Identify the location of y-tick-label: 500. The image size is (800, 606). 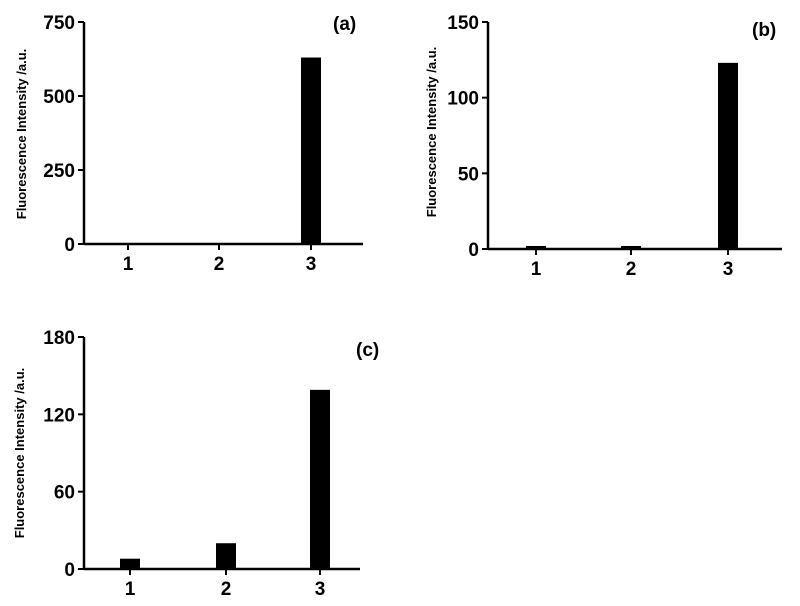
(59, 97).